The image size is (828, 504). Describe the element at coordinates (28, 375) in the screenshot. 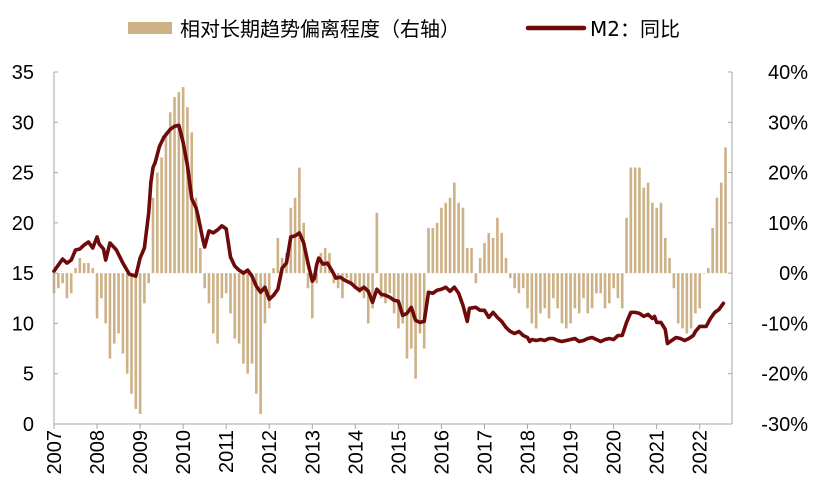

I see `left-tick-label: 5` at that location.